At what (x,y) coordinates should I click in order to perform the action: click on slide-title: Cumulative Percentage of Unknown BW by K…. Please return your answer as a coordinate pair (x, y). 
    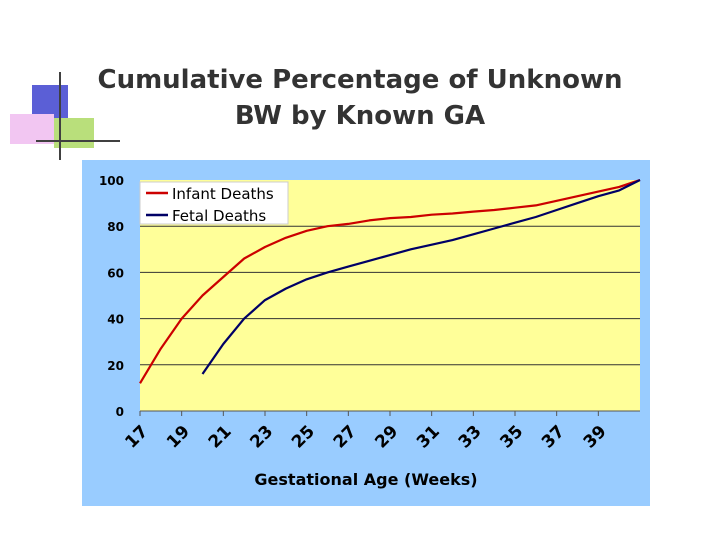
    Looking at the image, I should click on (360, 98).